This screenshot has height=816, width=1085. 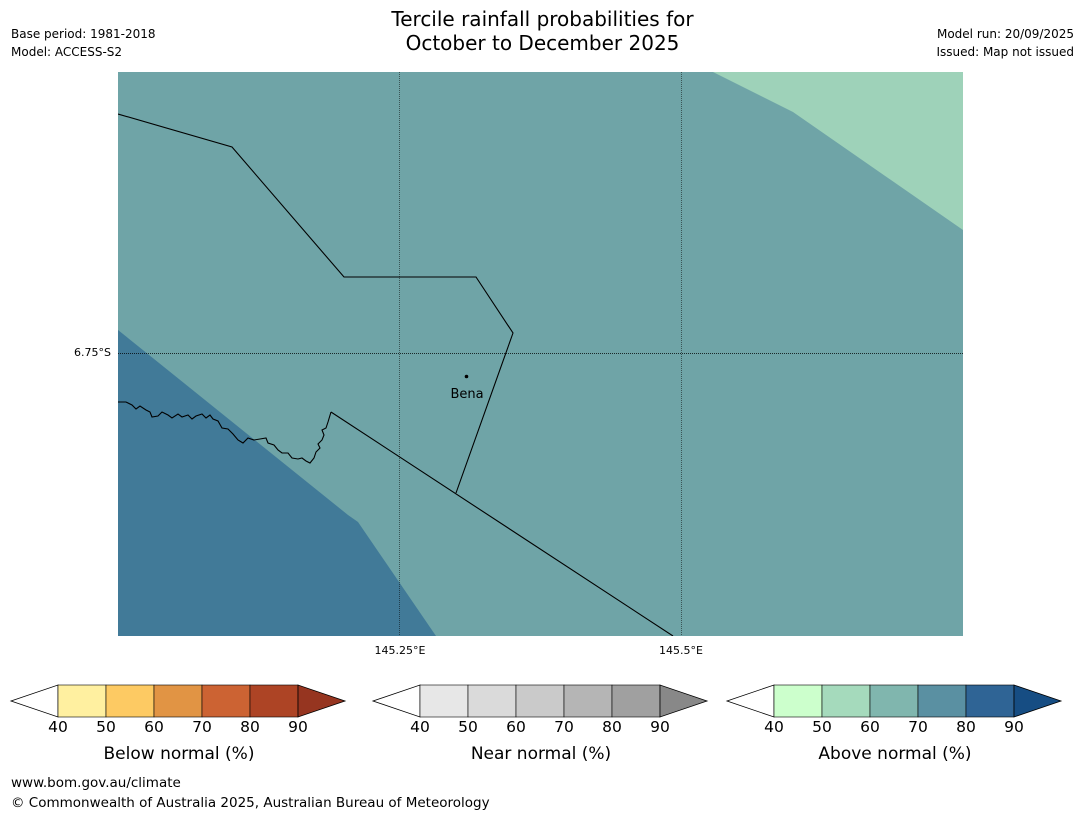 I want to click on model-text: Model: ACCESS-S2, so click(x=67, y=52).